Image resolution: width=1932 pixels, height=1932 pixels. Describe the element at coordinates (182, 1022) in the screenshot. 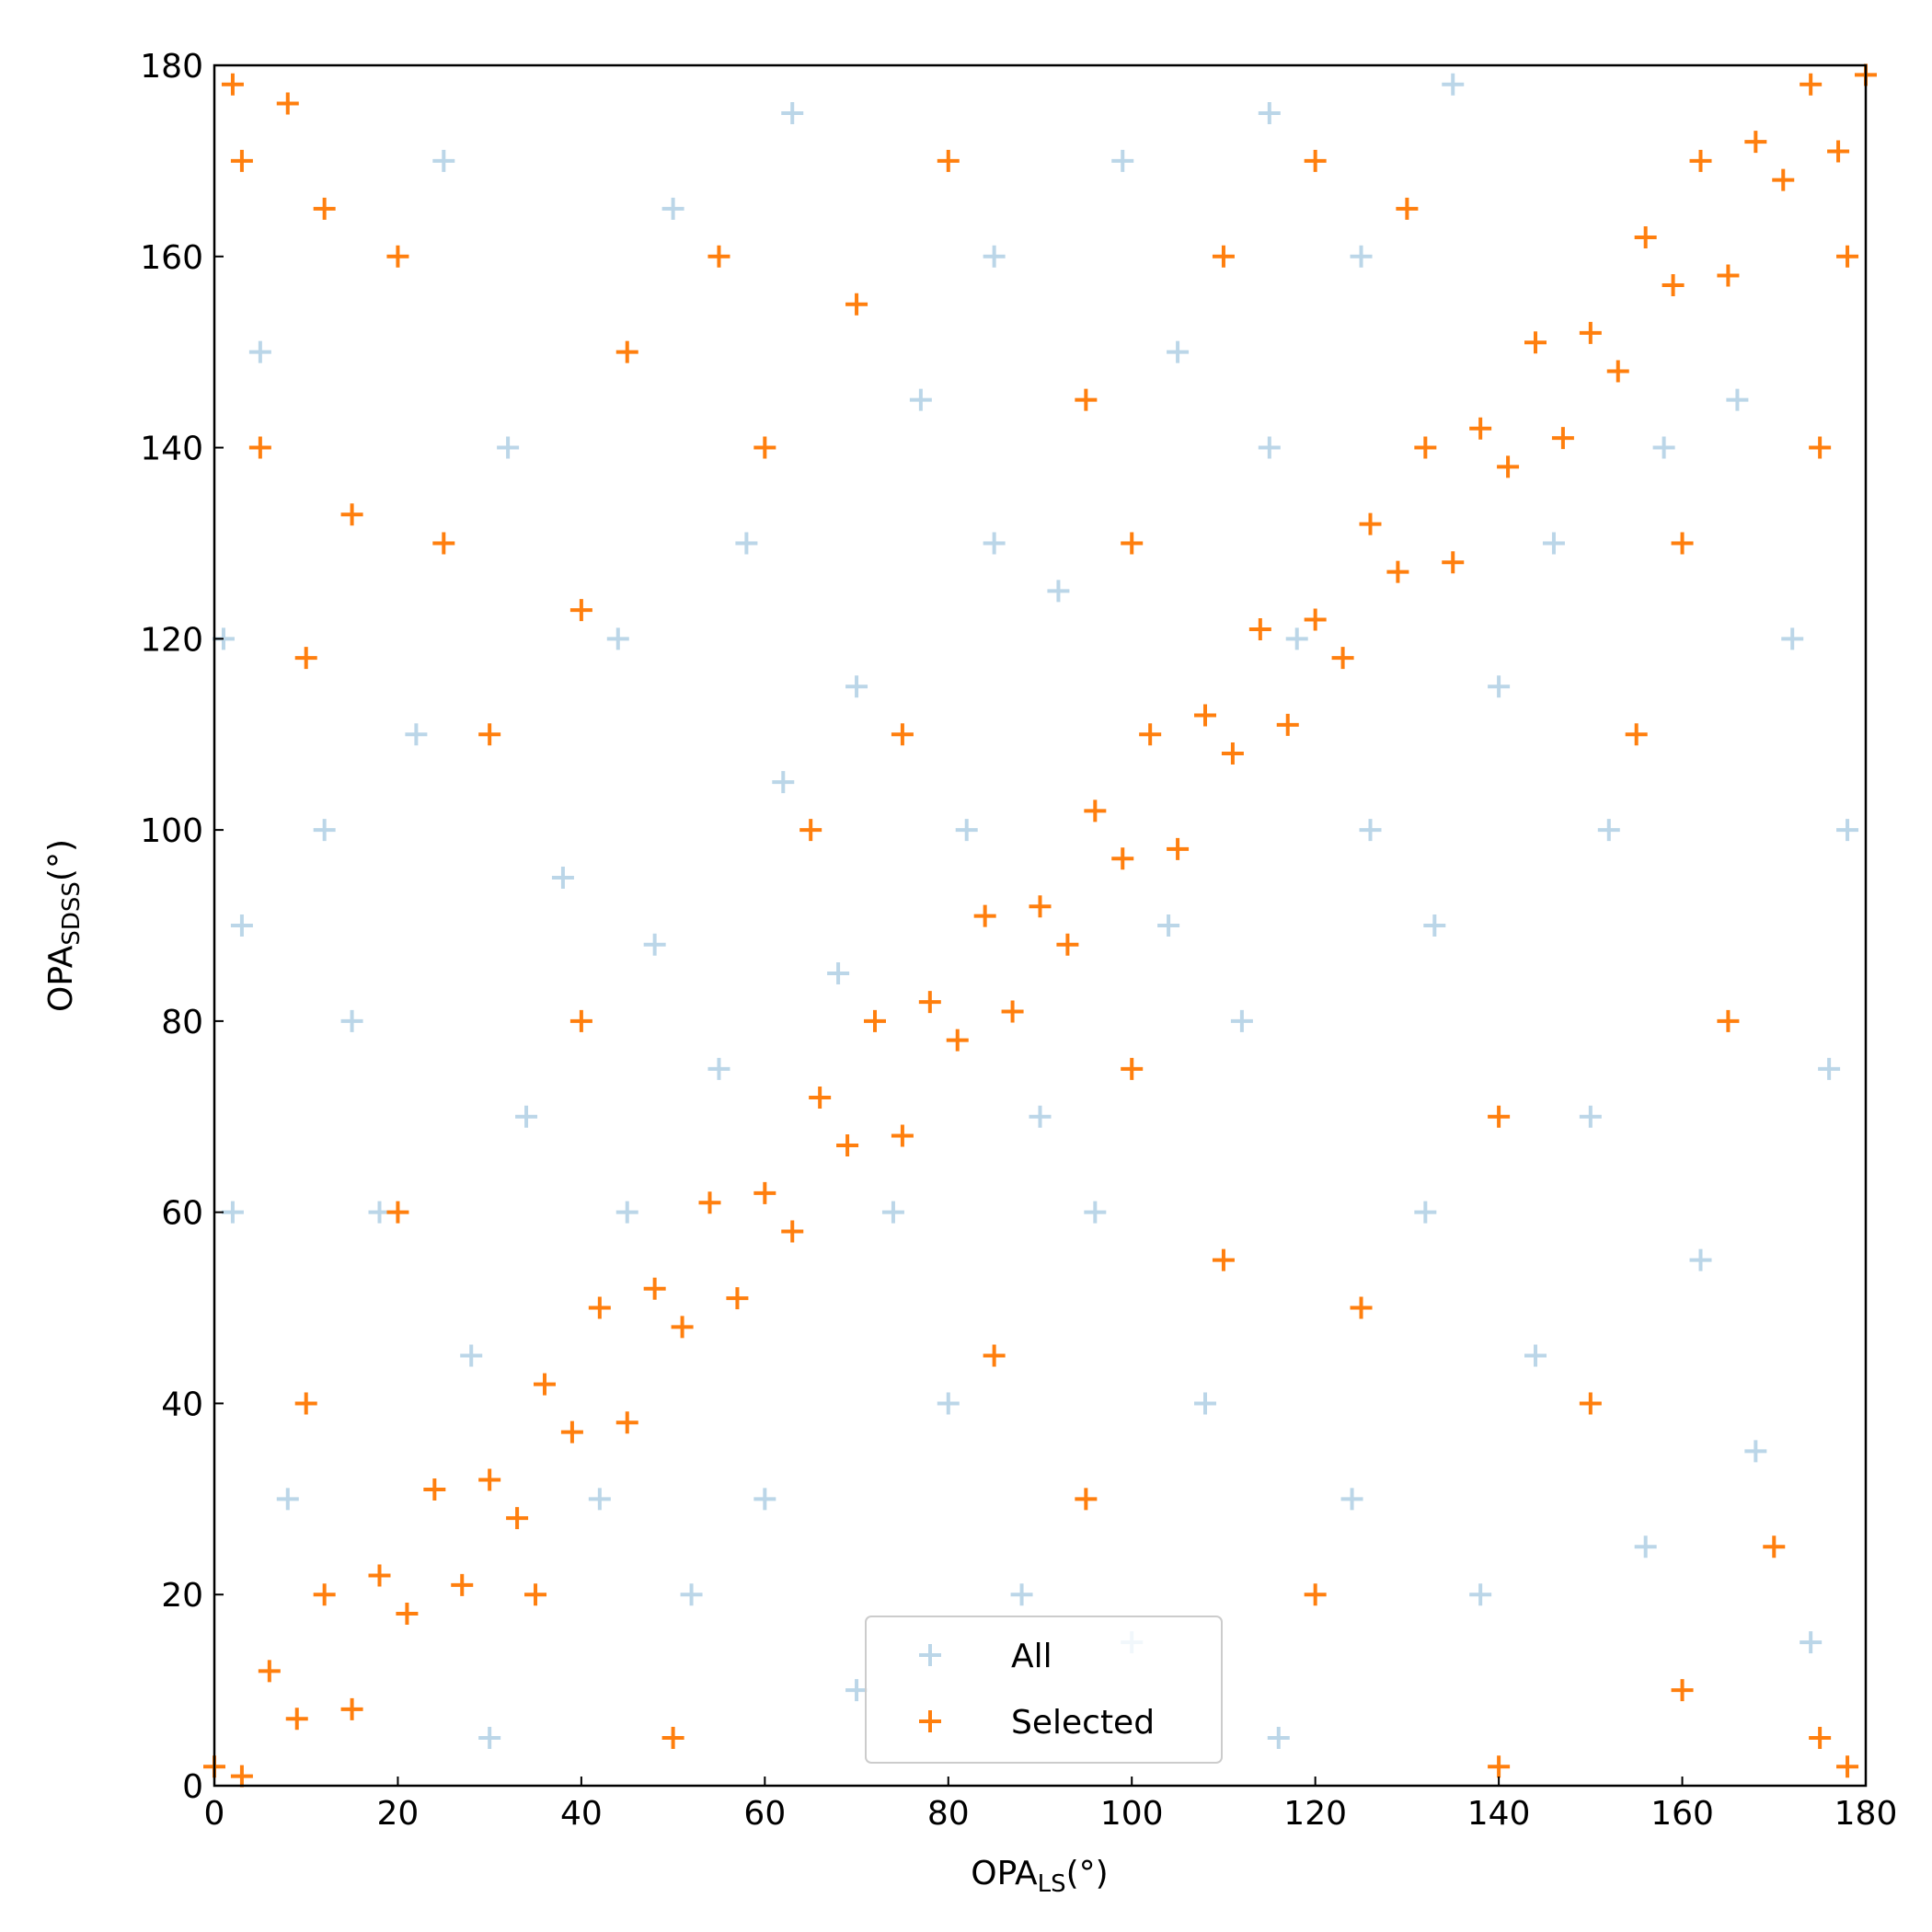

I see `y-tick-label: 80` at that location.